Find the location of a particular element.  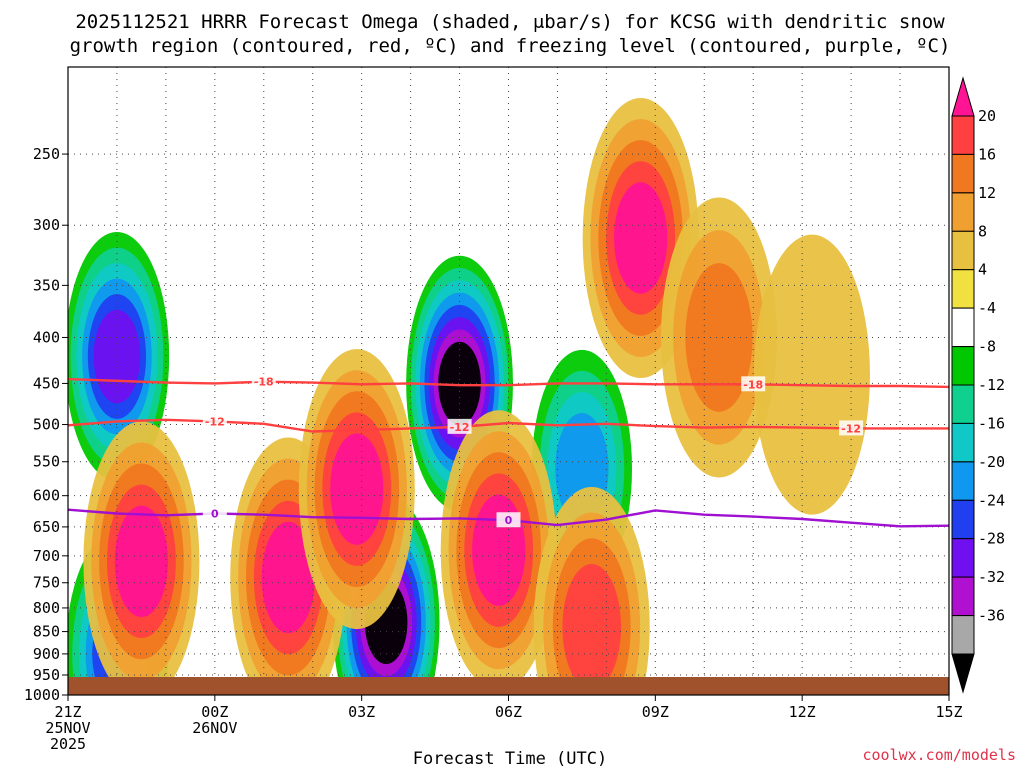

contour-label--12-0: -12 is located at coordinates (215, 421).